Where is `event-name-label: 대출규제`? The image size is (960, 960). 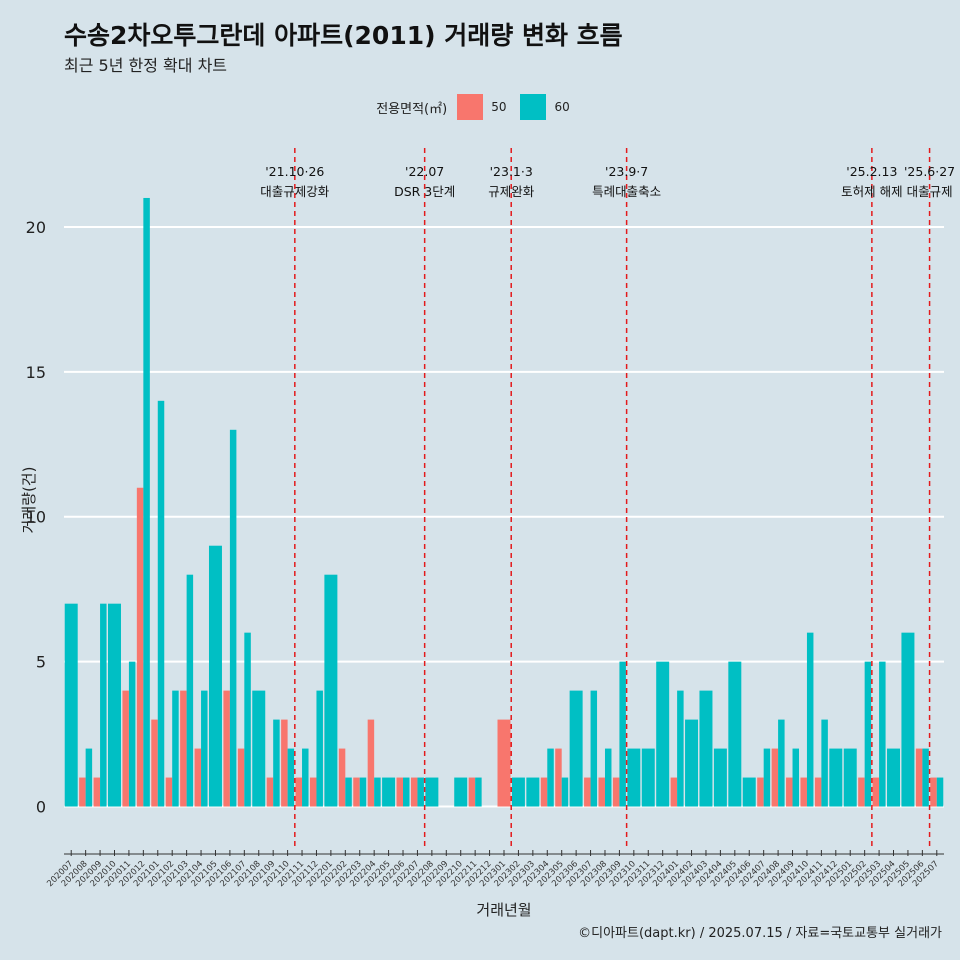
event-name-label: 대출규제 is located at coordinates (930, 191).